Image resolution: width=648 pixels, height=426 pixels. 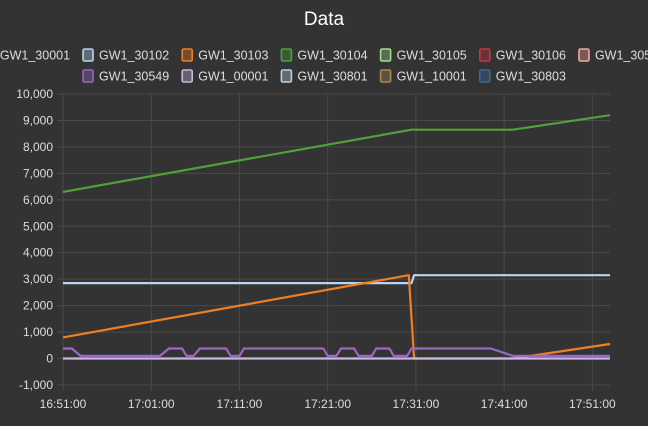 I want to click on legend-item-gw1_30801: GW1_30801, so click(x=324, y=76).